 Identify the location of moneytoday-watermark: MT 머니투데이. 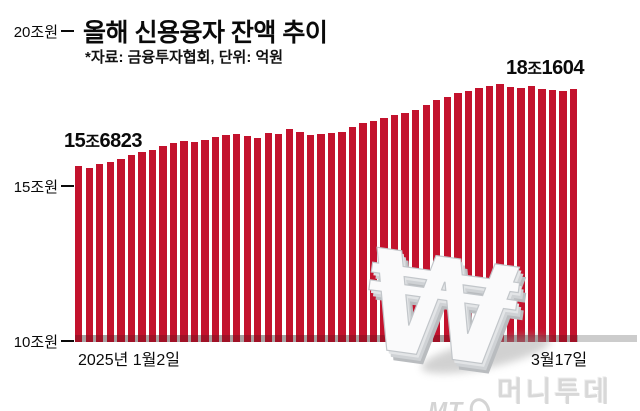
(534, 390).